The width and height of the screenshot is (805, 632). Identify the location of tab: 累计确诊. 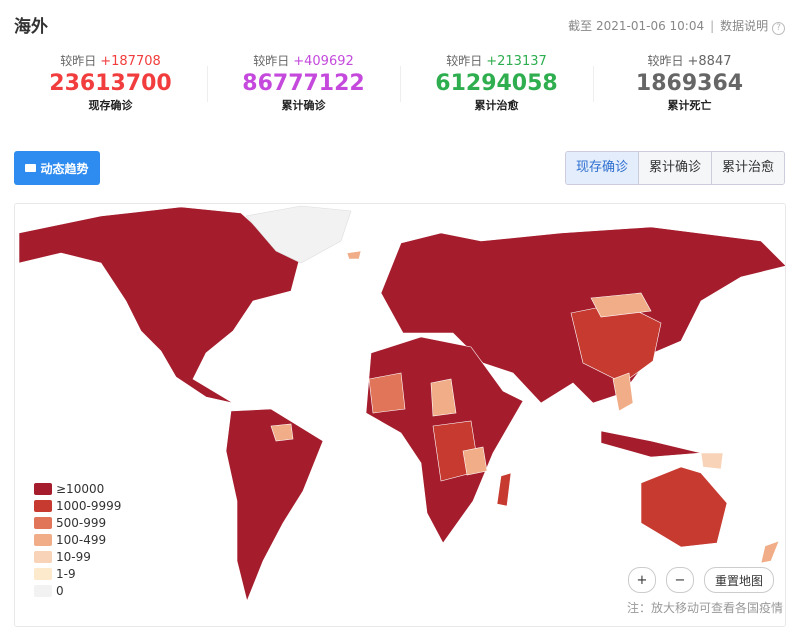
(674, 168).